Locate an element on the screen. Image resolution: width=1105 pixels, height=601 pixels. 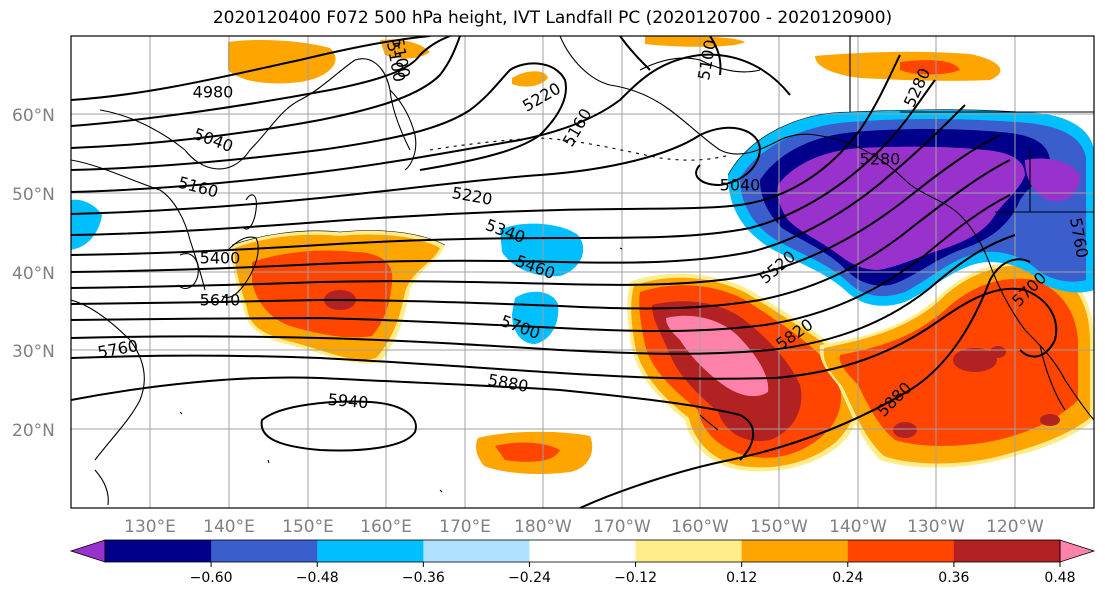
lat-label: 40°N is located at coordinates (33, 274).